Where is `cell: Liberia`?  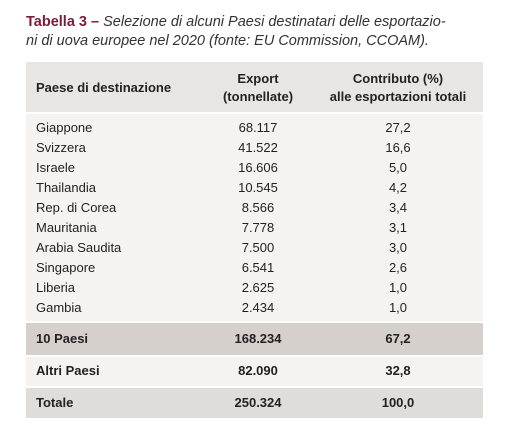 cell: Liberia is located at coordinates (56, 287).